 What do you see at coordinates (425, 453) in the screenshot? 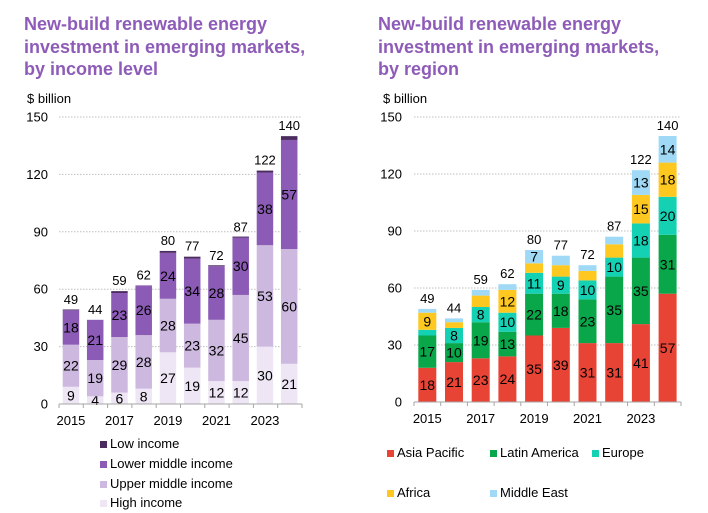
I see `legend-item-asia-pacific: Asia Pacific` at bounding box center [425, 453].